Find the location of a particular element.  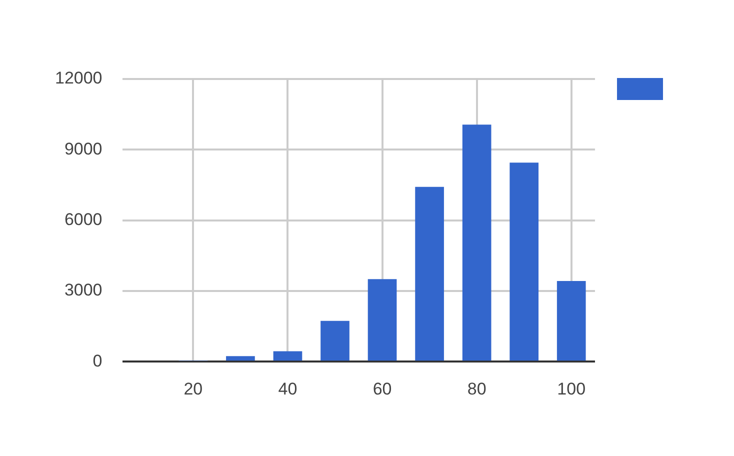

y-tick-label: 9000 is located at coordinates (83, 148).